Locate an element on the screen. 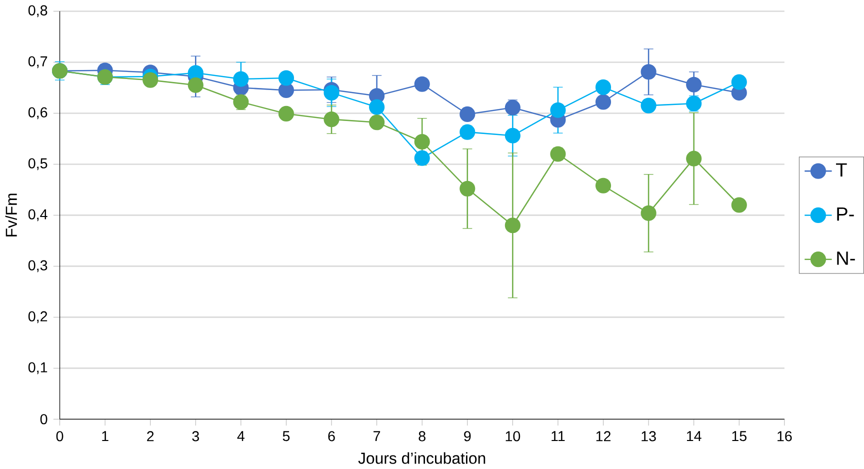 The width and height of the screenshot is (864, 469). x-tick-label: 12 is located at coordinates (603, 436).